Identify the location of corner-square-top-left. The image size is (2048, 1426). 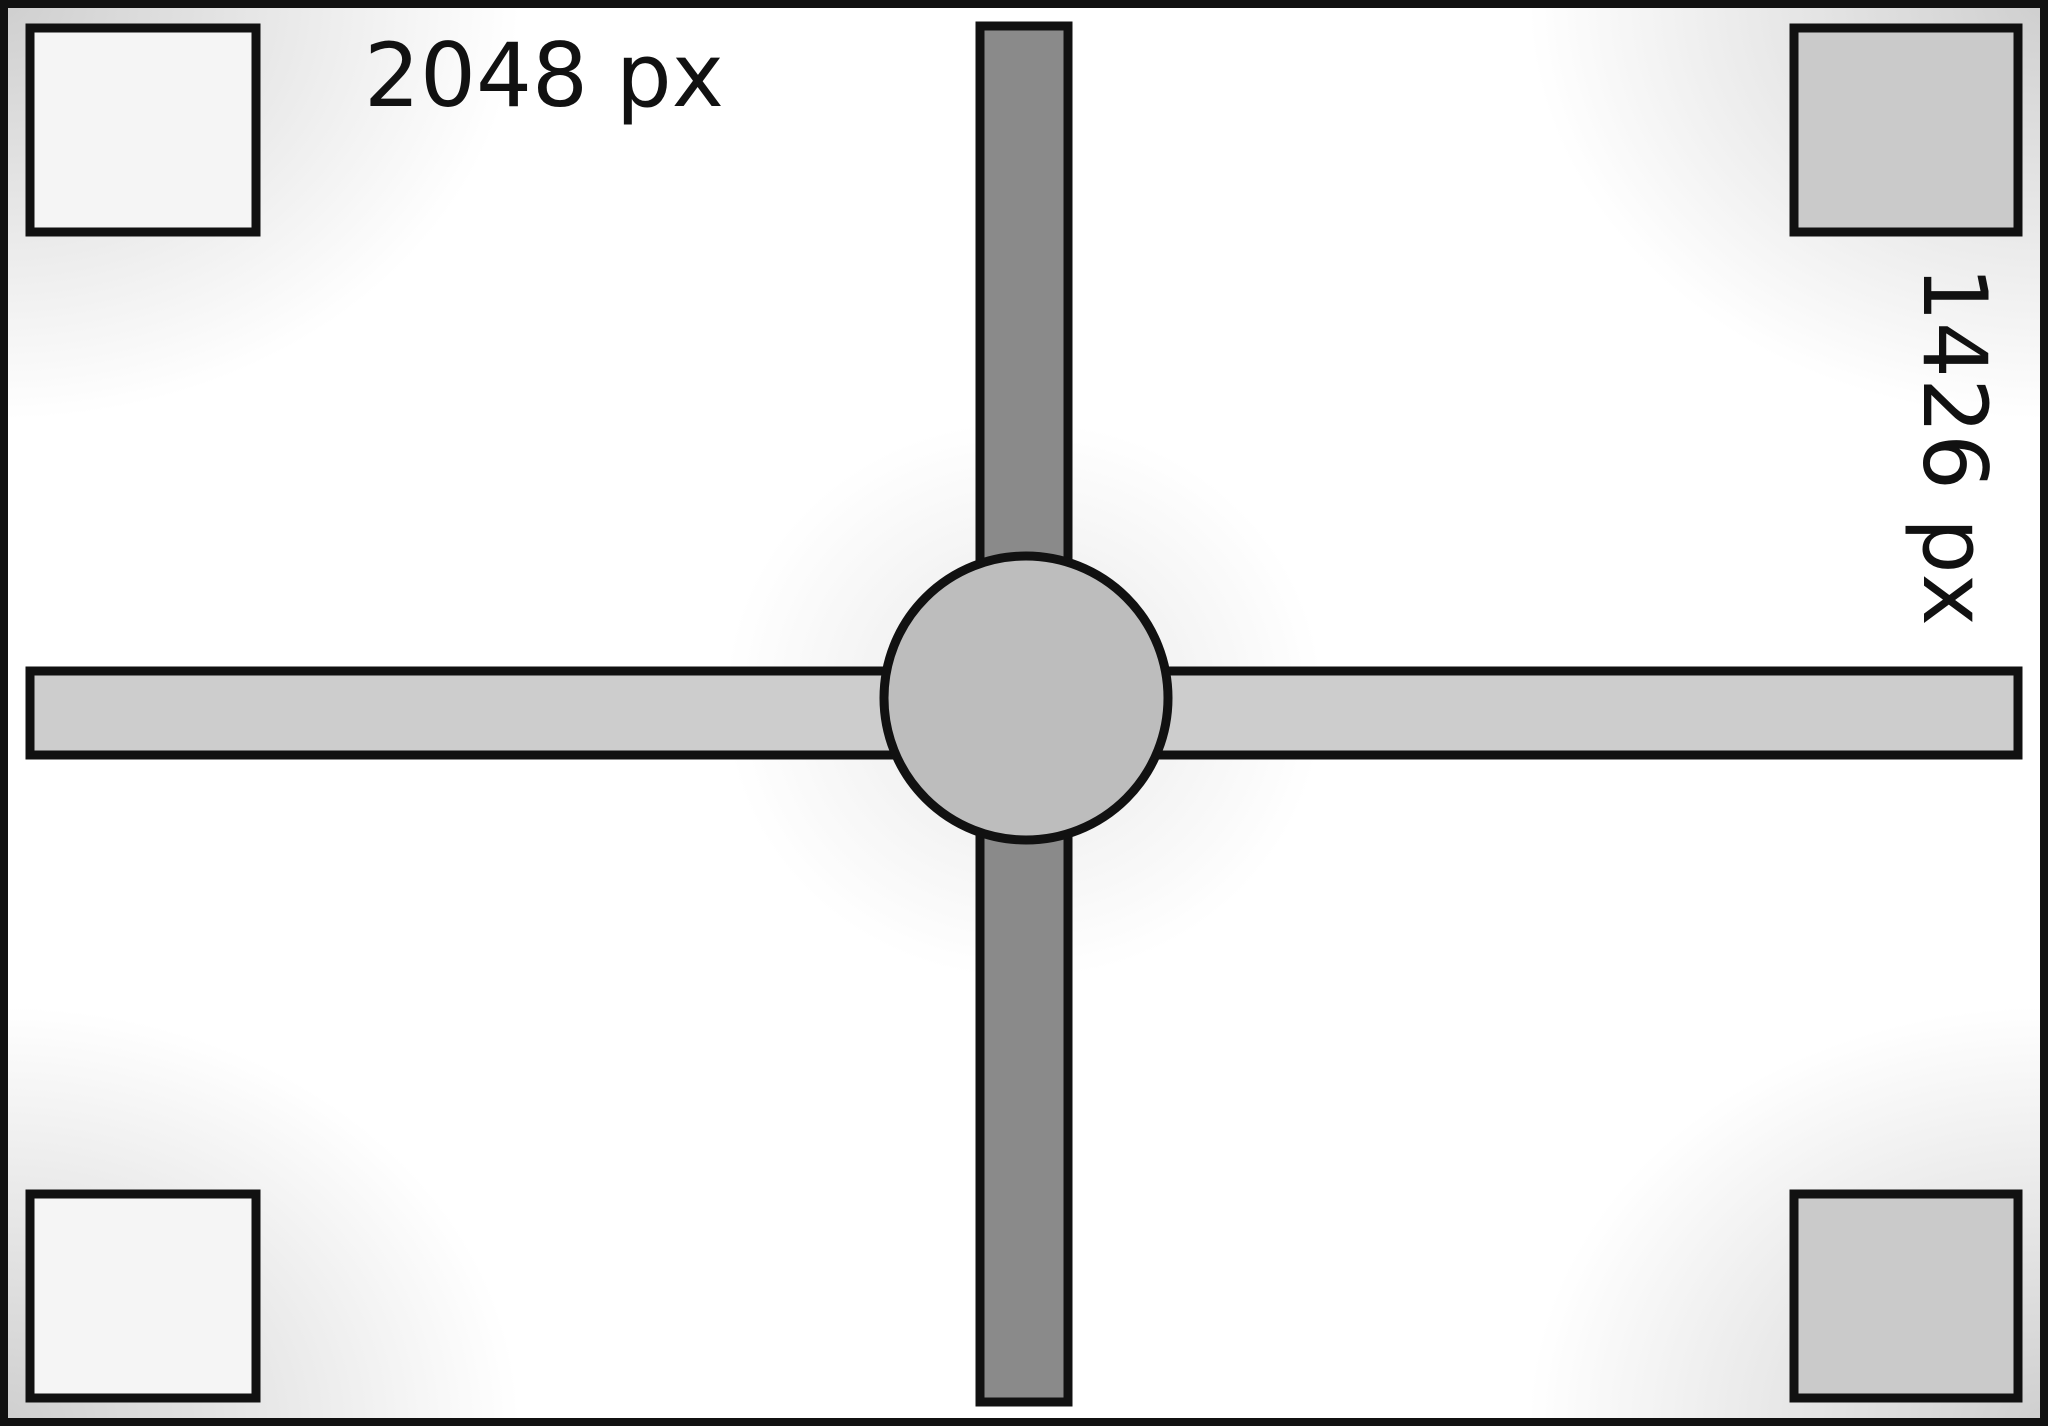
(143, 130).